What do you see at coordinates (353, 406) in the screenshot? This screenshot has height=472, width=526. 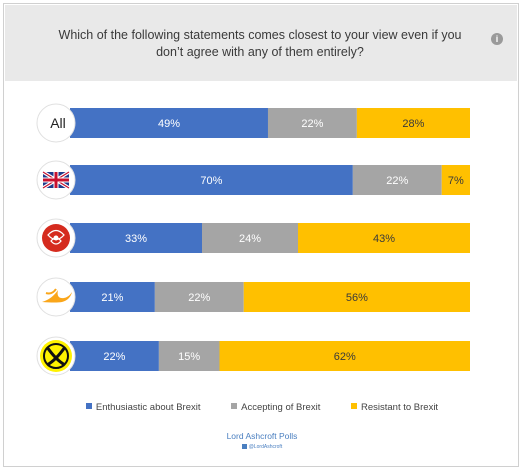 I see `legend-swatch-resistant` at bounding box center [353, 406].